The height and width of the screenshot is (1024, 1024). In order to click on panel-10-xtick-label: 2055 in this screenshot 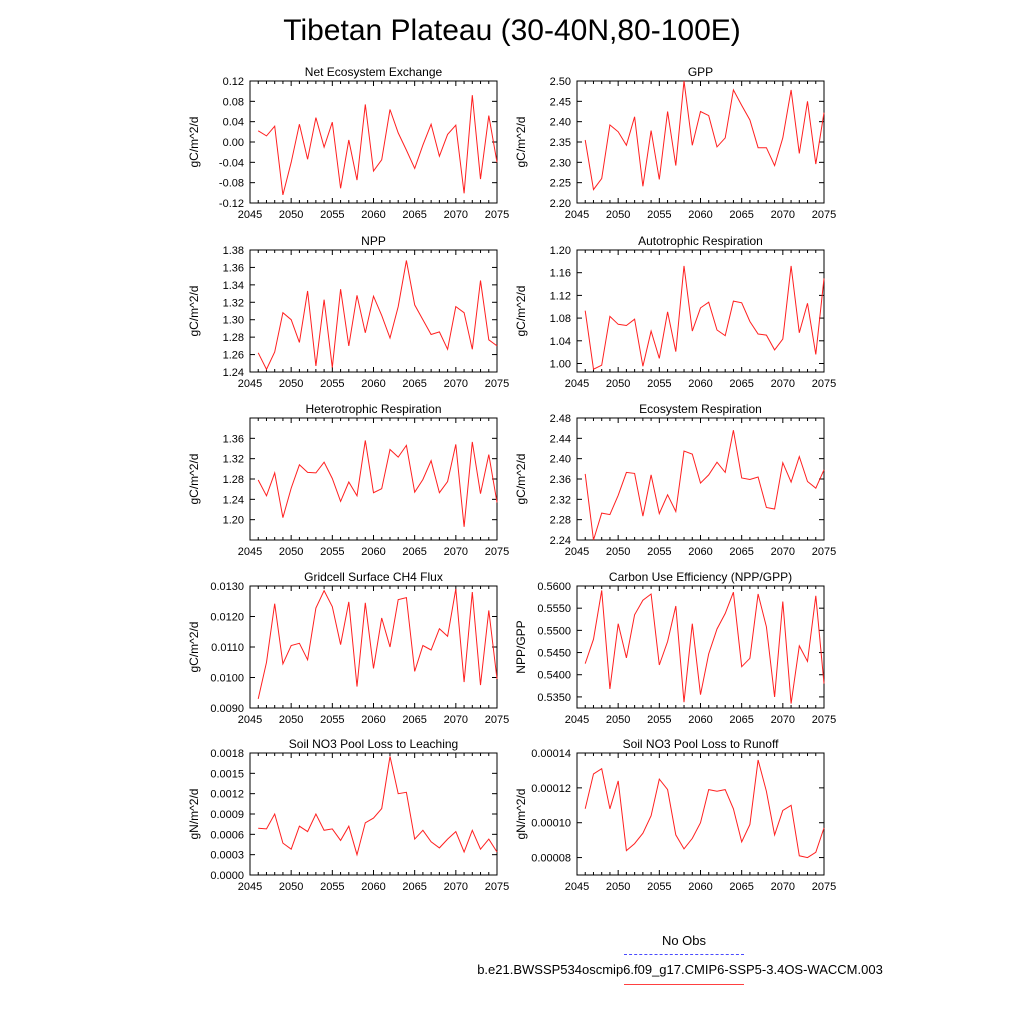, I will do `click(659, 887)`.